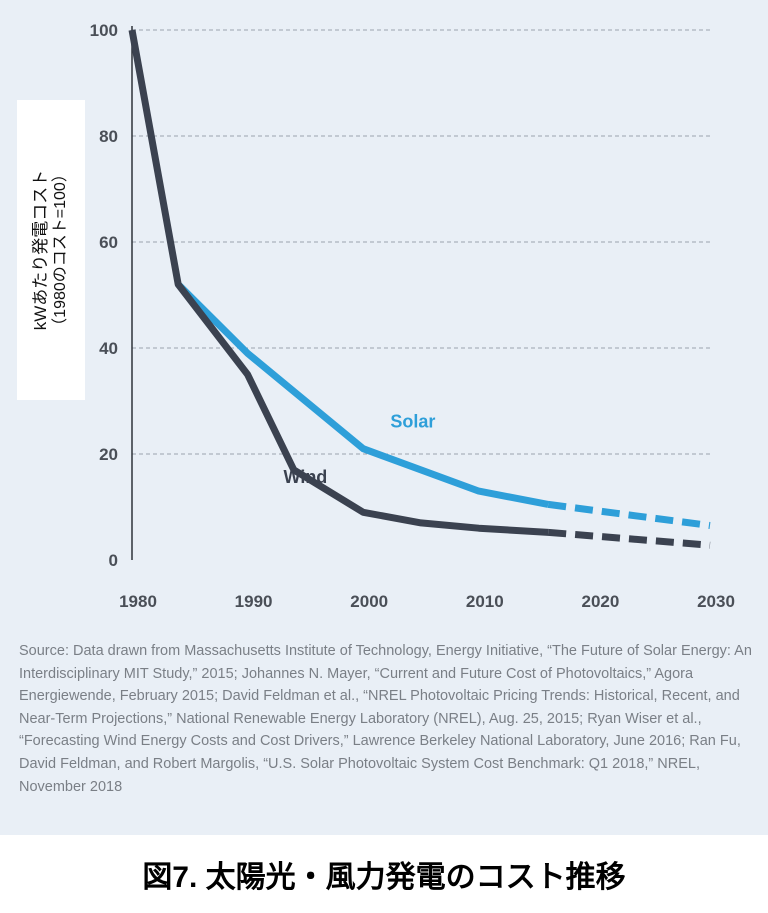 The width and height of the screenshot is (768, 913). I want to click on x-tick-label: 1990, so click(254, 601).